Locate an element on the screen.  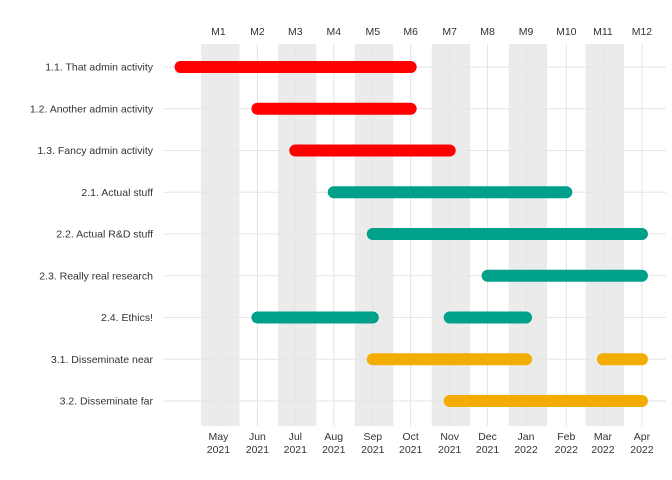
calendar-month-label: Jul is located at coordinates (295, 437).